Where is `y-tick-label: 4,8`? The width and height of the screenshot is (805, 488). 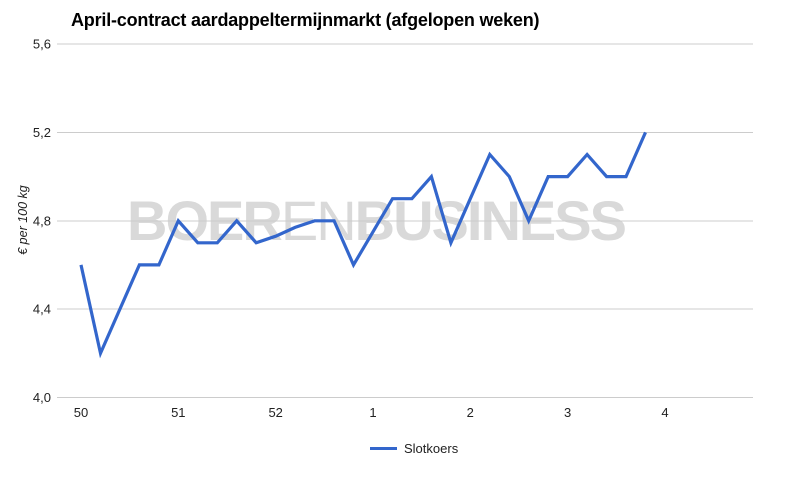
y-tick-label: 4,8 is located at coordinates (42, 220).